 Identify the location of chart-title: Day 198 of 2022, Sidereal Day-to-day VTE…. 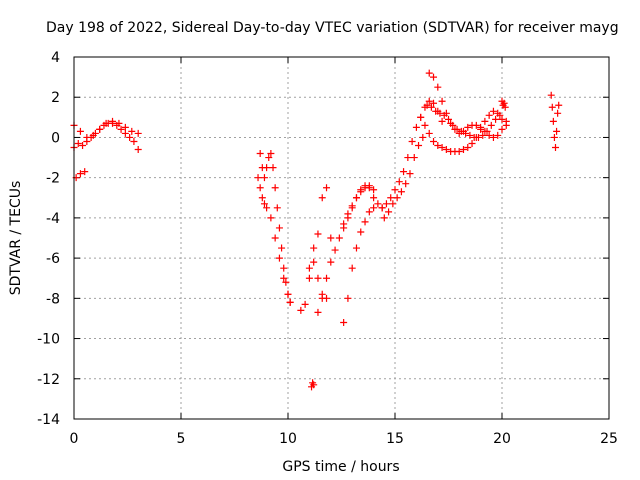
(332, 28).